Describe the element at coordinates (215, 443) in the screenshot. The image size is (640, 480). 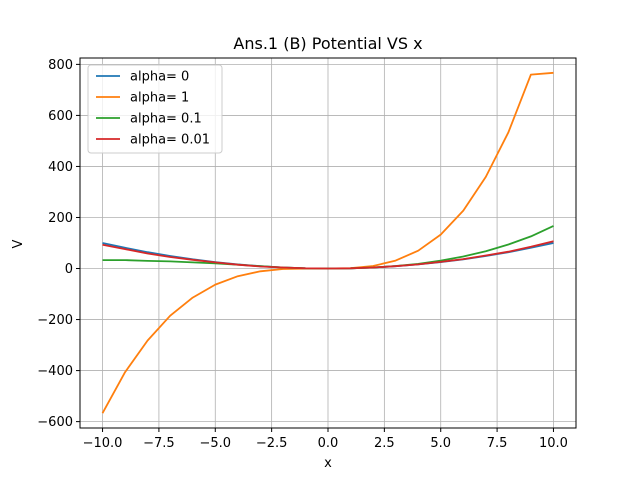
I see `x-tick-label: −5.0` at that location.